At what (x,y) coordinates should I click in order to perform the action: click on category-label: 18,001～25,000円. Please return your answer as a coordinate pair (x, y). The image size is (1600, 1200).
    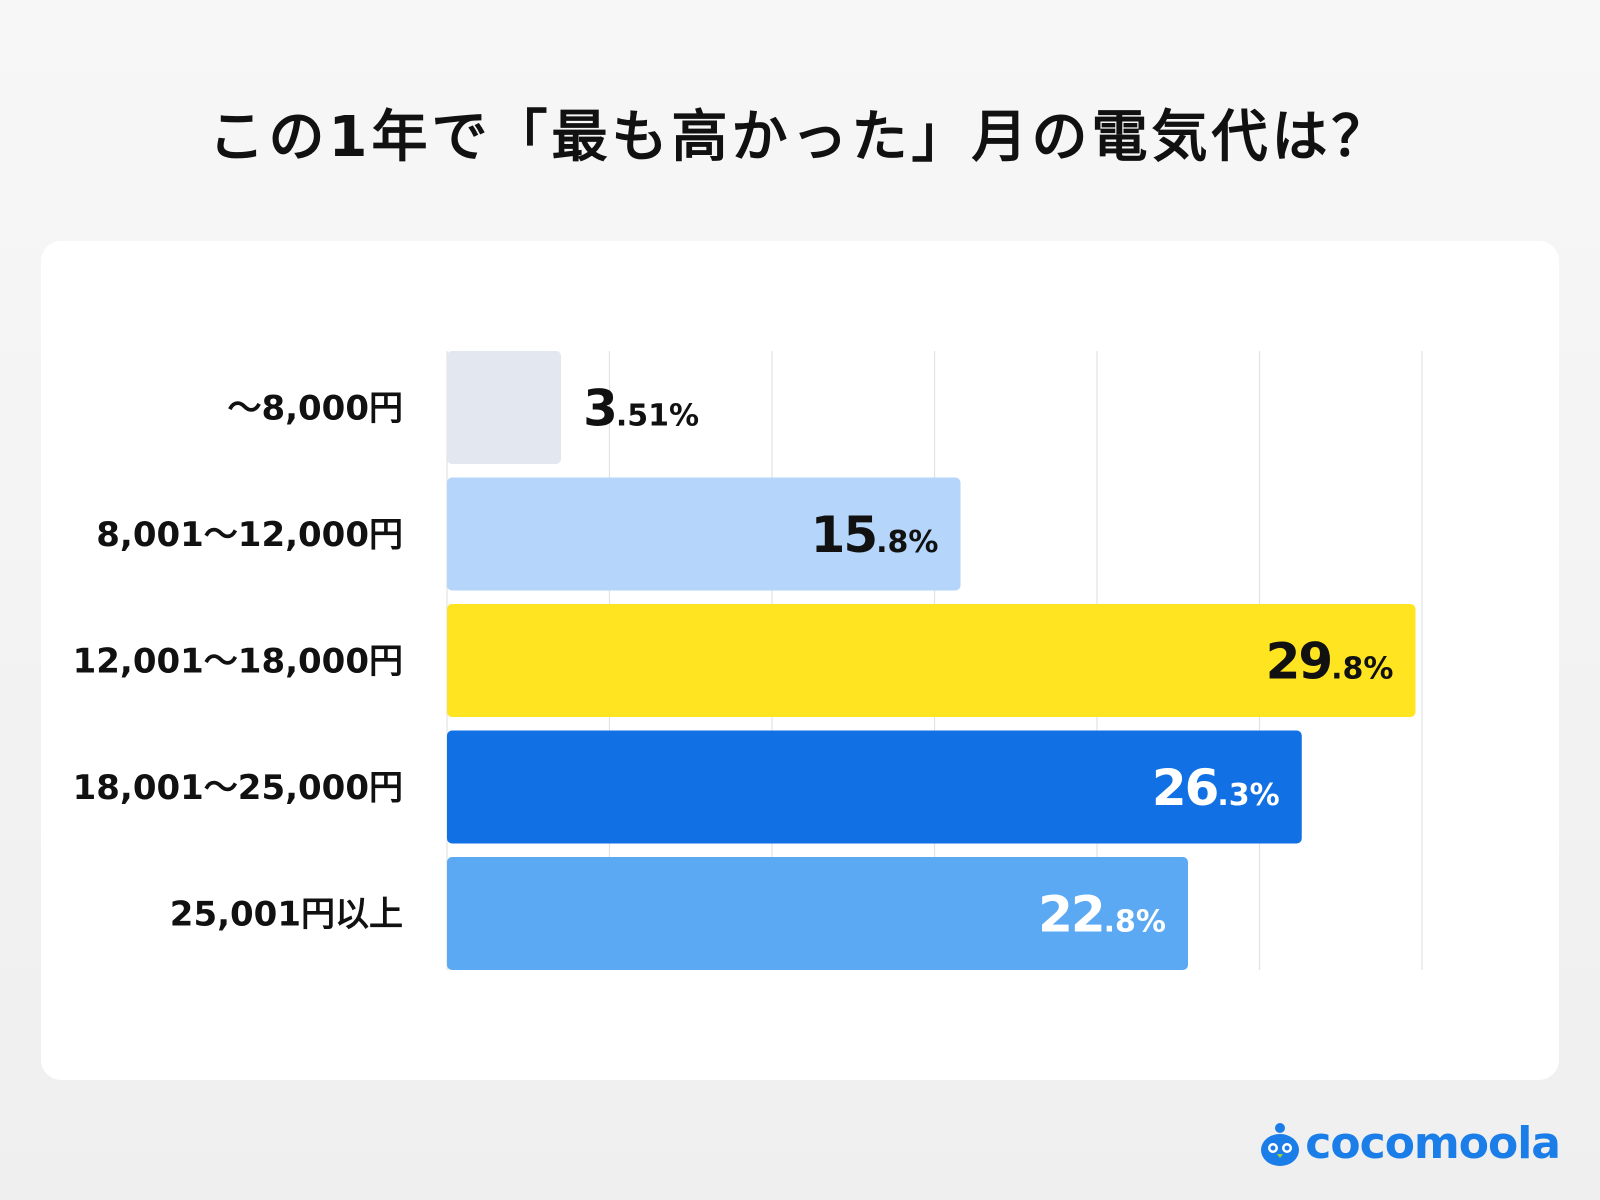
    Looking at the image, I should click on (238, 788).